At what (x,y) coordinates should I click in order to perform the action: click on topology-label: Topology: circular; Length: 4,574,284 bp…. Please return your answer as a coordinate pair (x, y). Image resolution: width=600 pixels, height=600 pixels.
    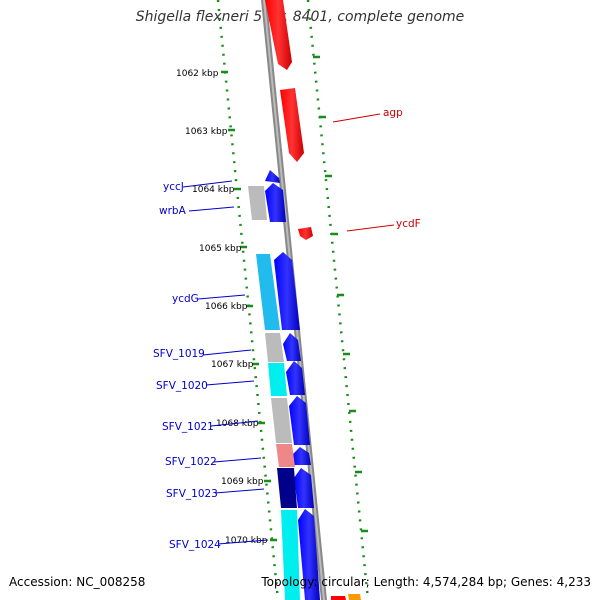
    Looking at the image, I should click on (426, 582).